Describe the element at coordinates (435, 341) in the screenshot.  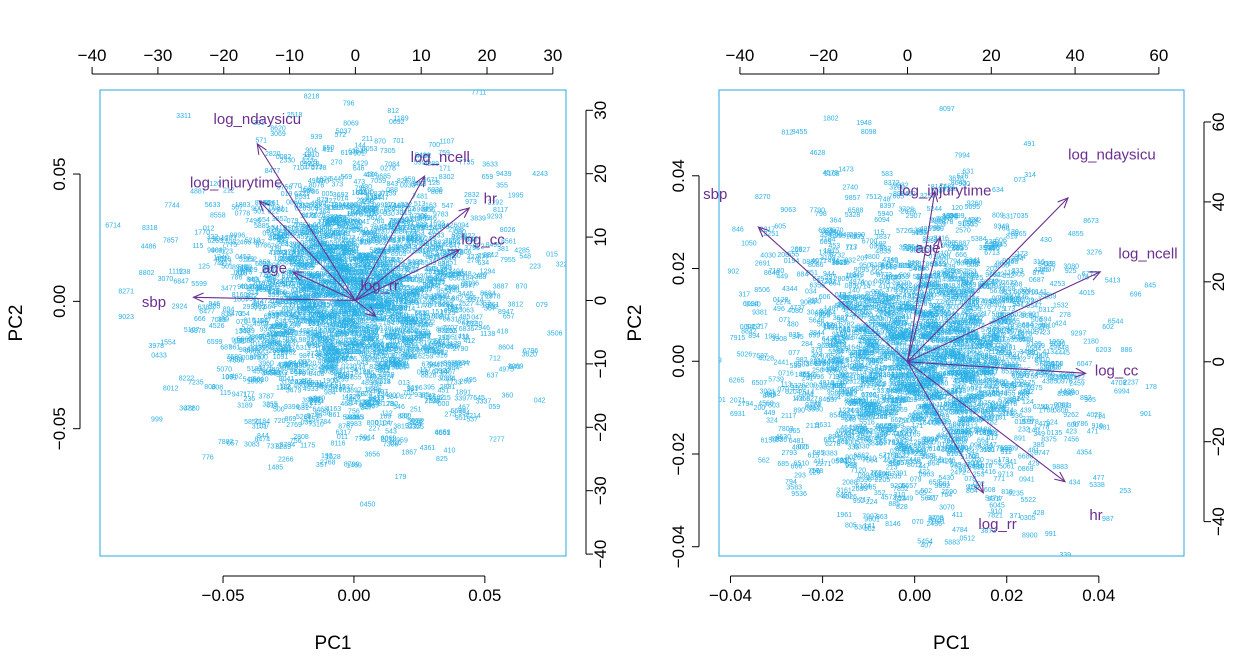
I see `observation-point: 274` at that location.